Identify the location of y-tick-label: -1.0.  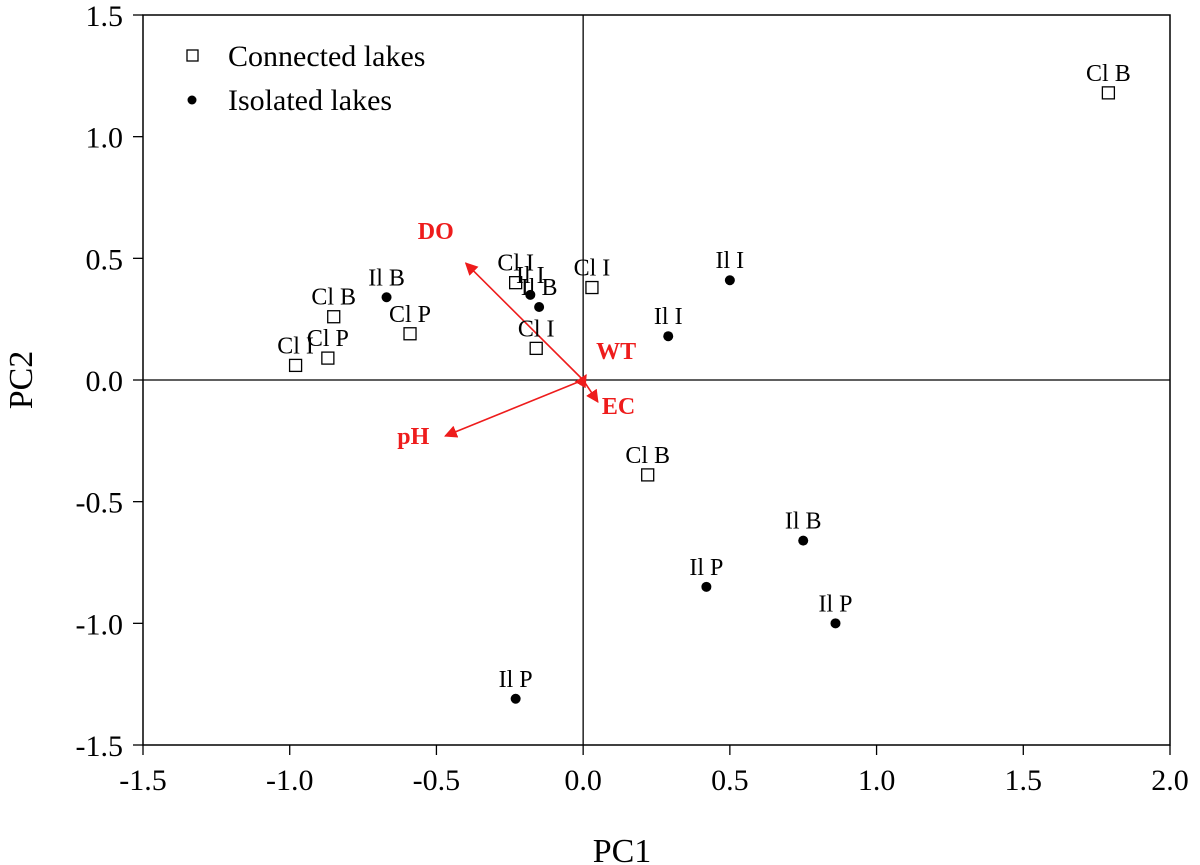
(100, 624).